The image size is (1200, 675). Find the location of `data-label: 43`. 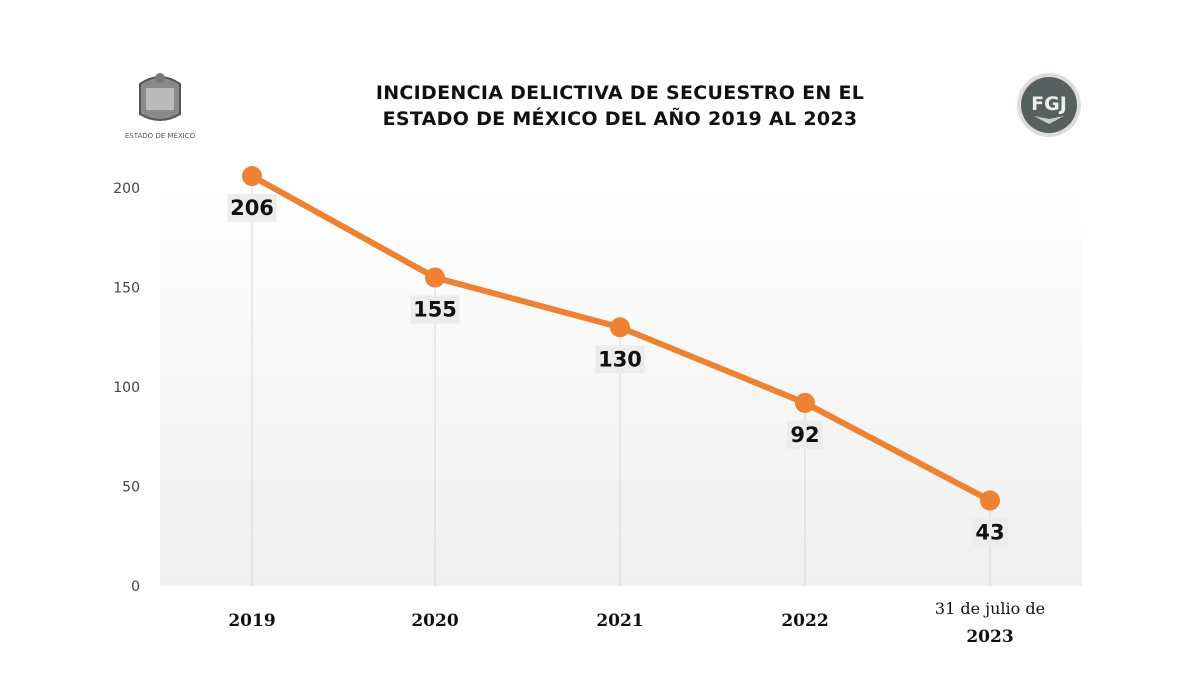

data-label: 43 is located at coordinates (989, 532).